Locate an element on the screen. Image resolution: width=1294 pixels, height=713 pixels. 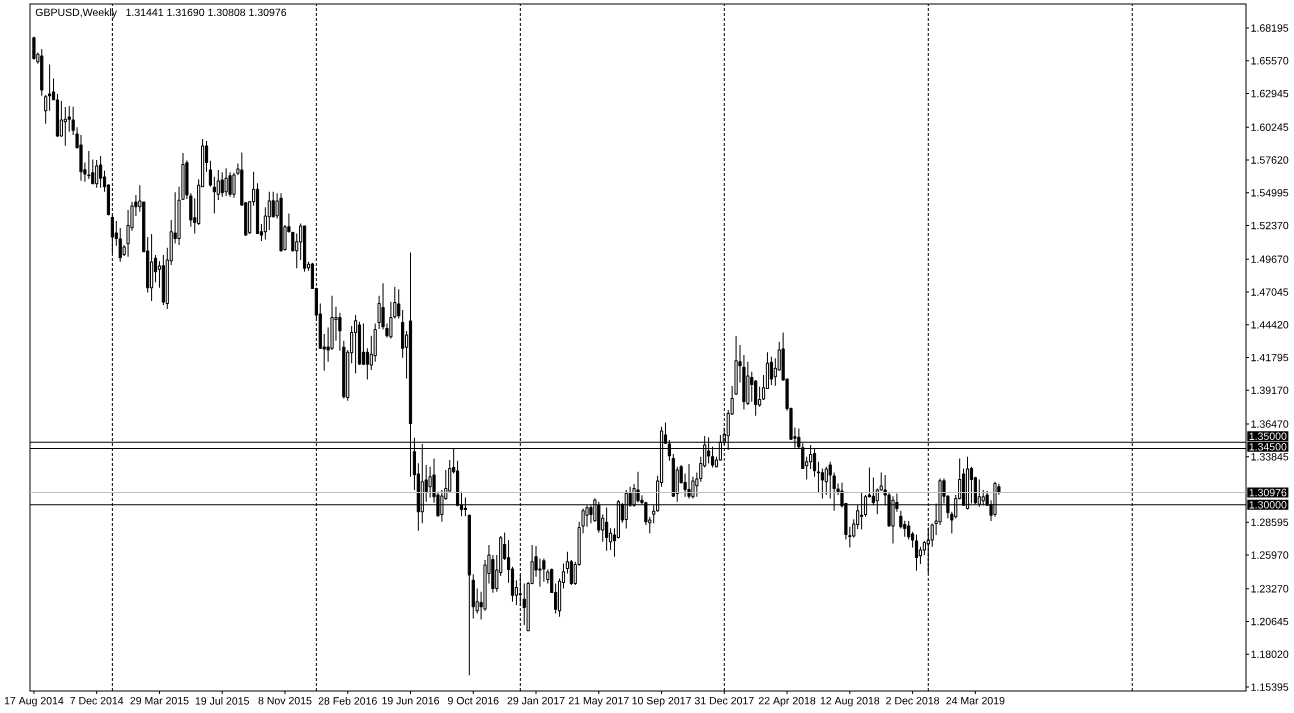
x-tick-label: 19 Jun 2016 is located at coordinates (411, 700).